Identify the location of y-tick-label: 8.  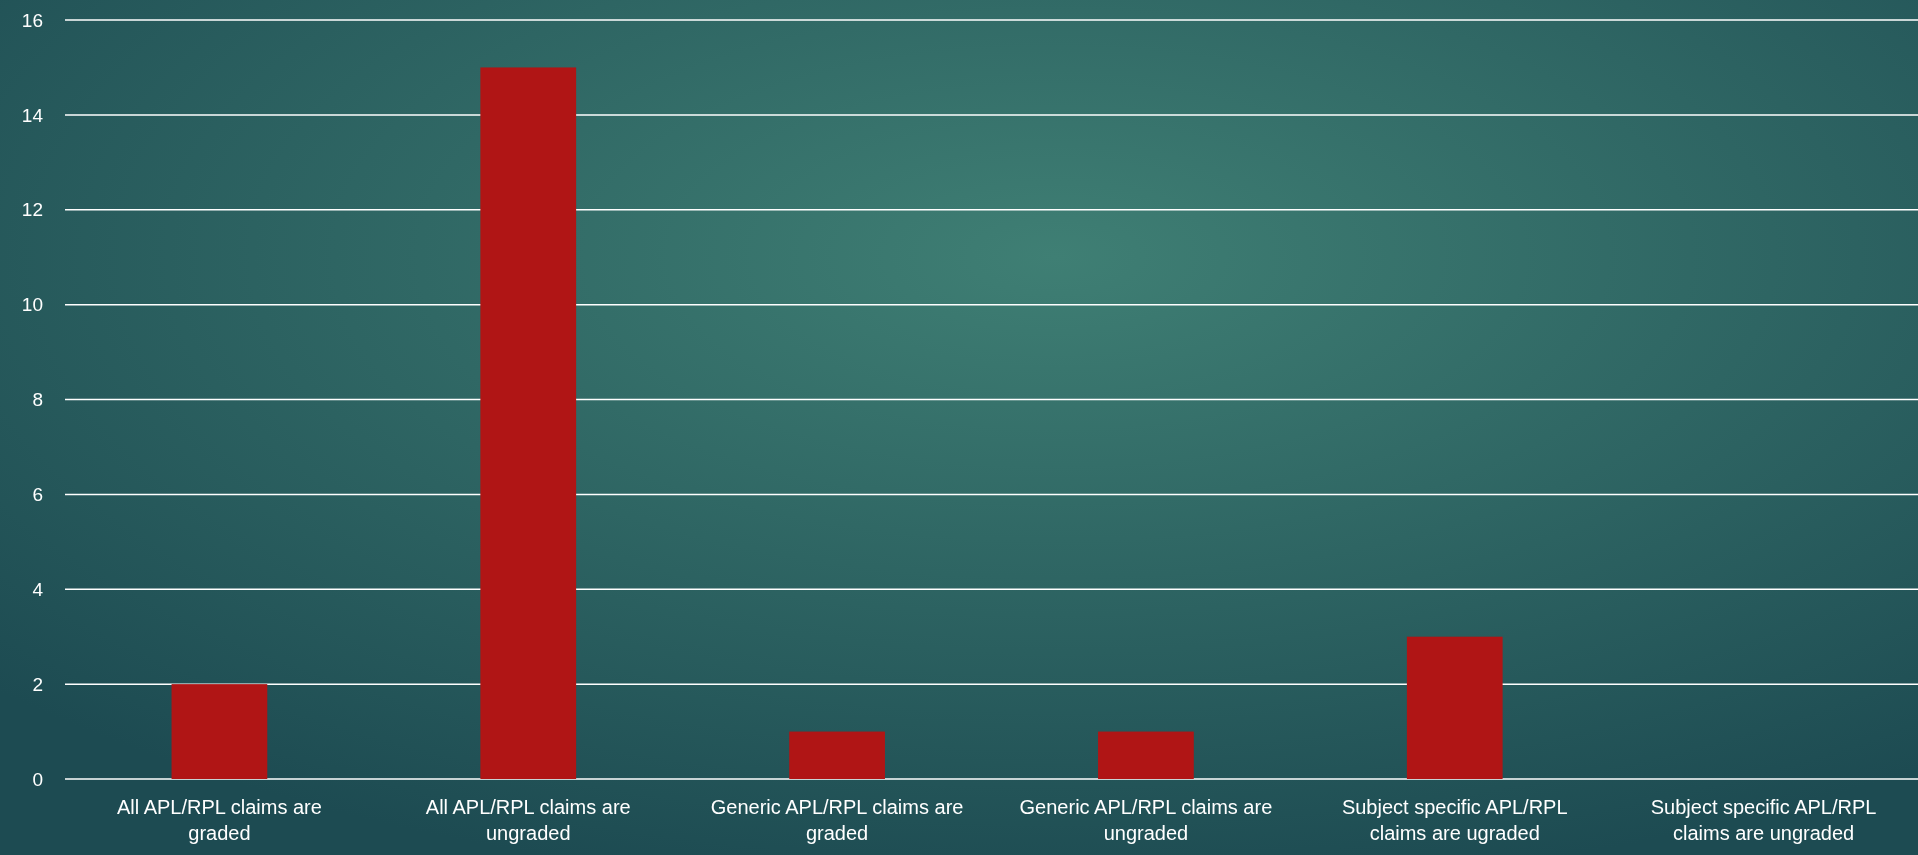
(37, 400).